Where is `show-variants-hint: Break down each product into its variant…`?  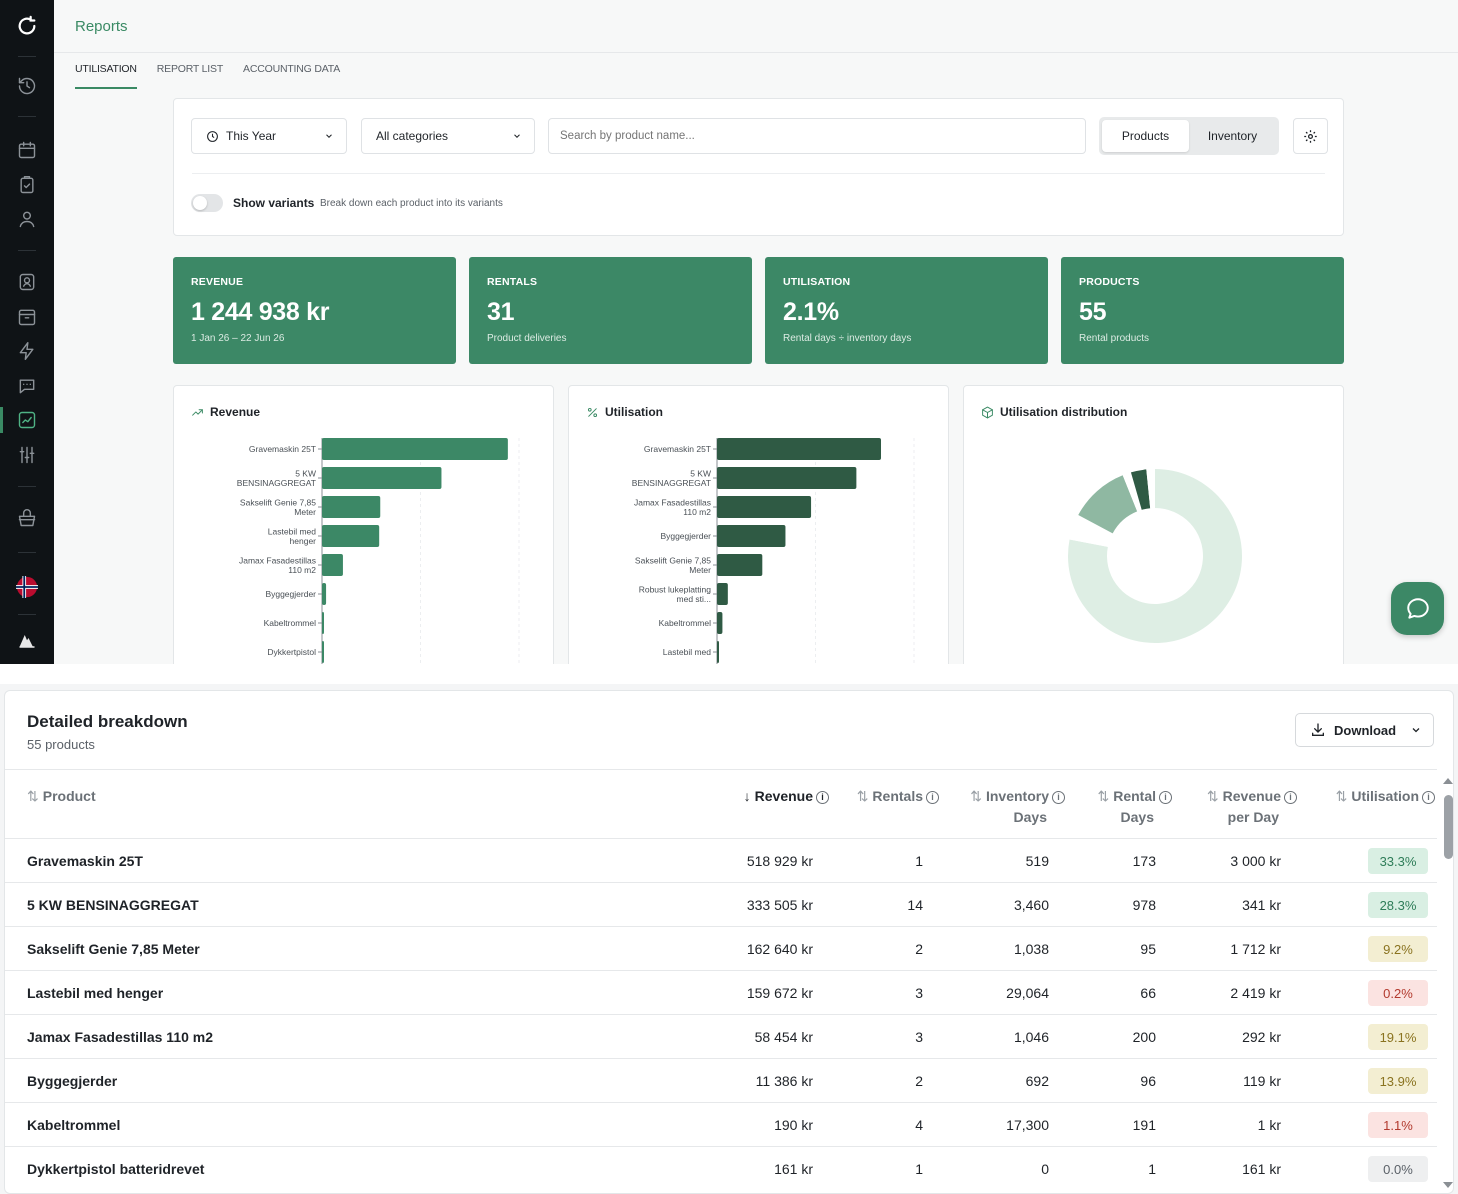
show-variants-hint: Break down each product into its variant… is located at coordinates (411, 203).